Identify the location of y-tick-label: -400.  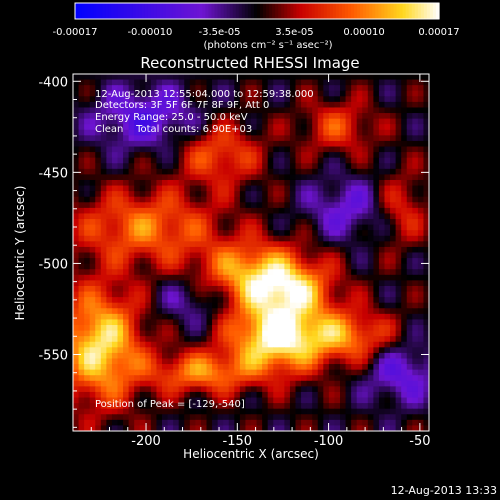
(53, 82).